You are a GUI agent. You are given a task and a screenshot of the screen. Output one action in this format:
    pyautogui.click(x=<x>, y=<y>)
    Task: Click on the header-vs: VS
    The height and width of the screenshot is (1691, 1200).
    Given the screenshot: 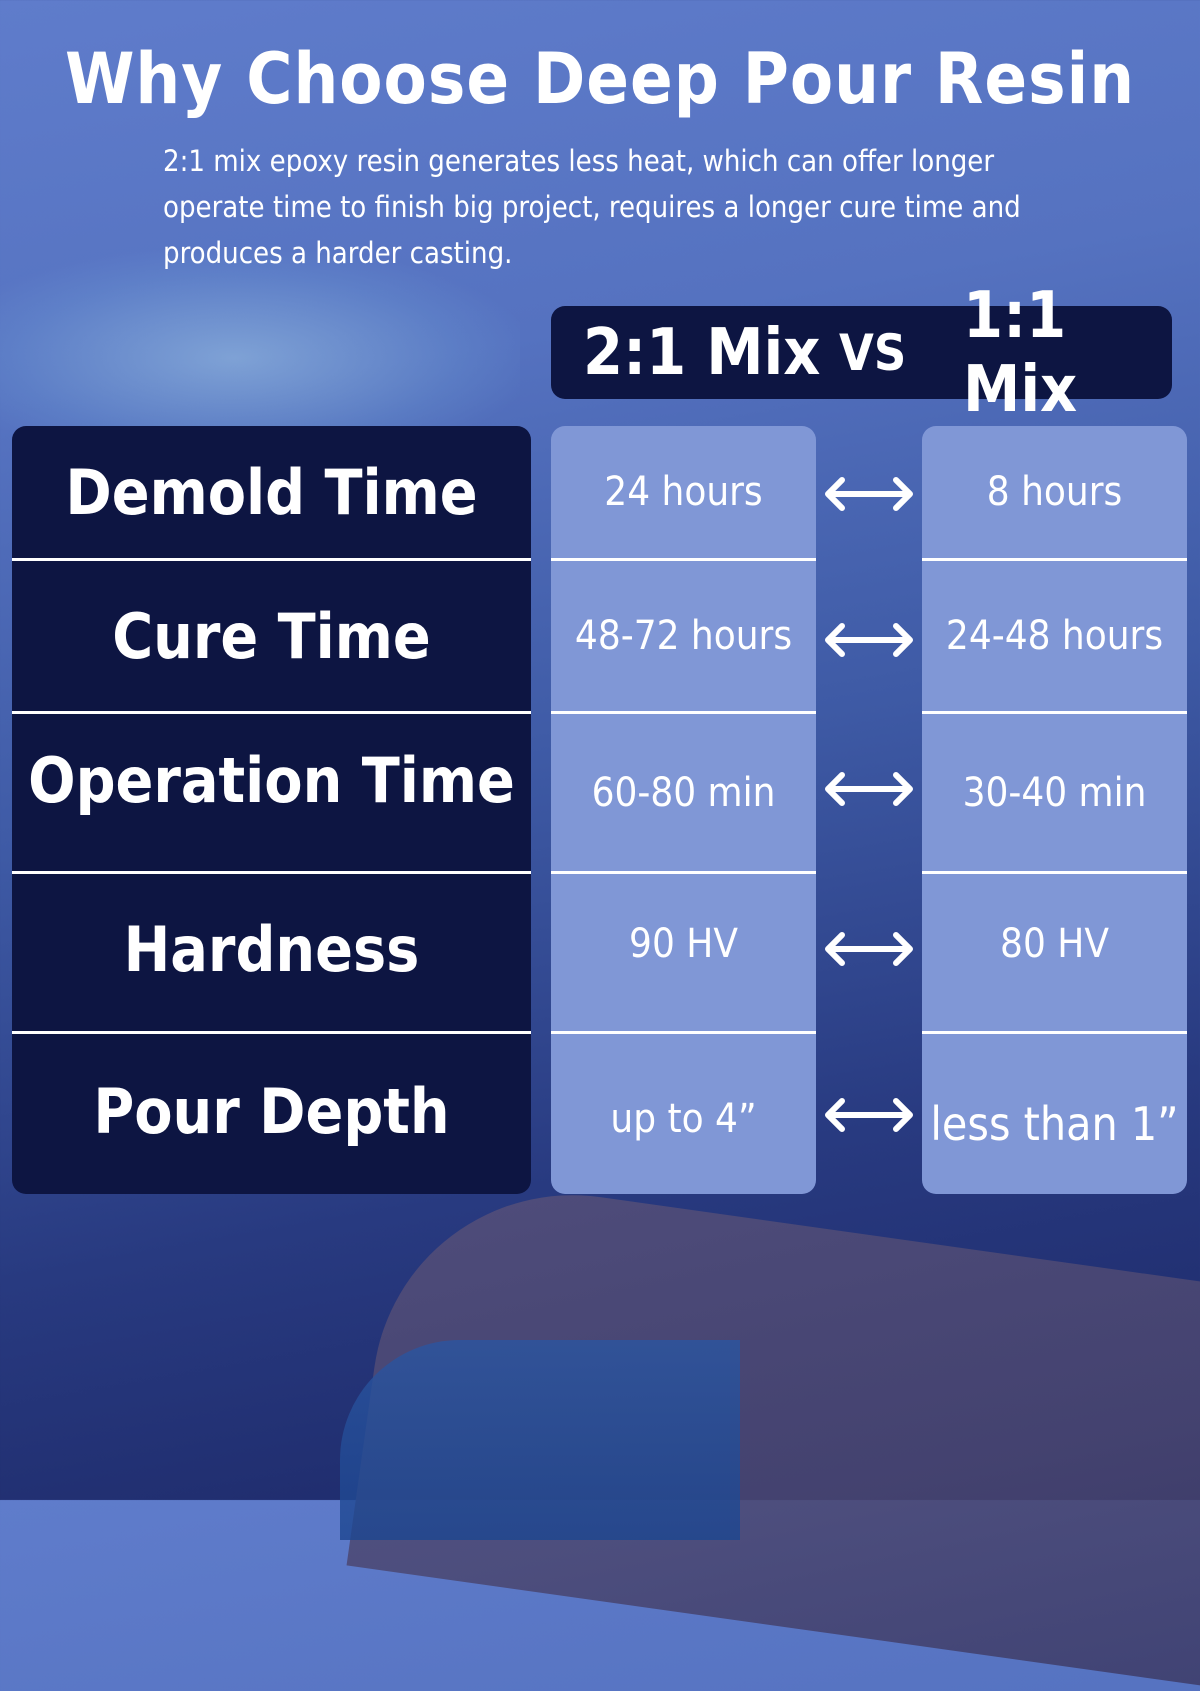 What is the action you would take?
    pyautogui.click(x=873, y=353)
    